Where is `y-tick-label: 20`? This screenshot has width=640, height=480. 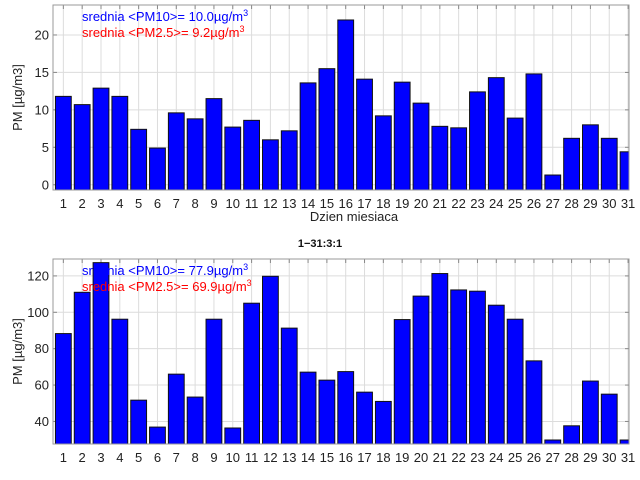
y-tick-label: 20 is located at coordinates (42, 34).